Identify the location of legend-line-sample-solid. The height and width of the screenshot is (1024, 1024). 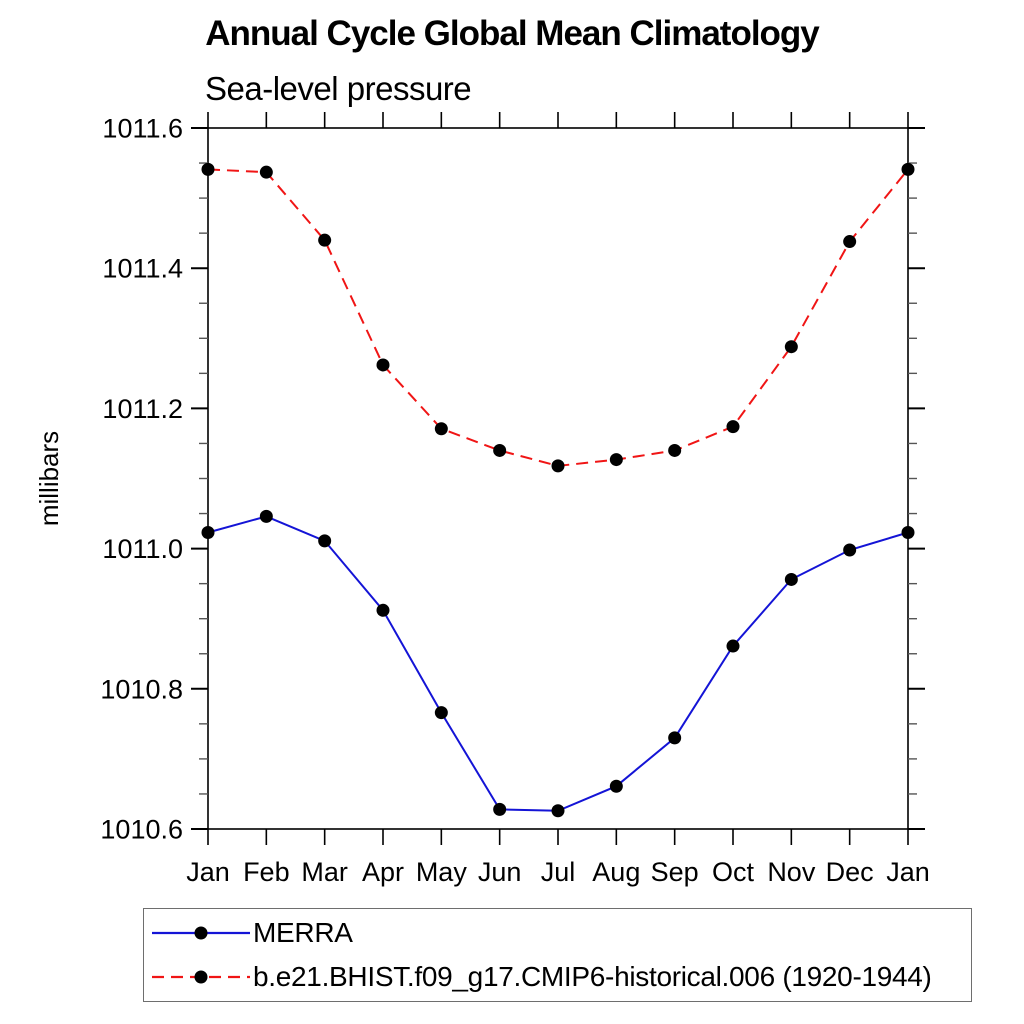
(201, 933).